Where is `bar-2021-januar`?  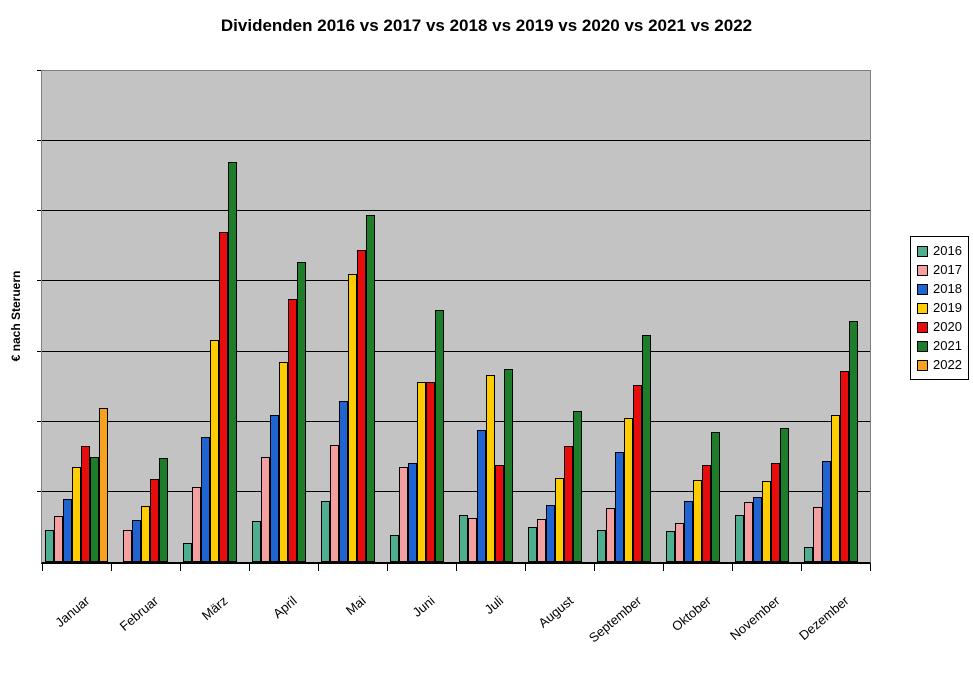 bar-2021-januar is located at coordinates (94, 509).